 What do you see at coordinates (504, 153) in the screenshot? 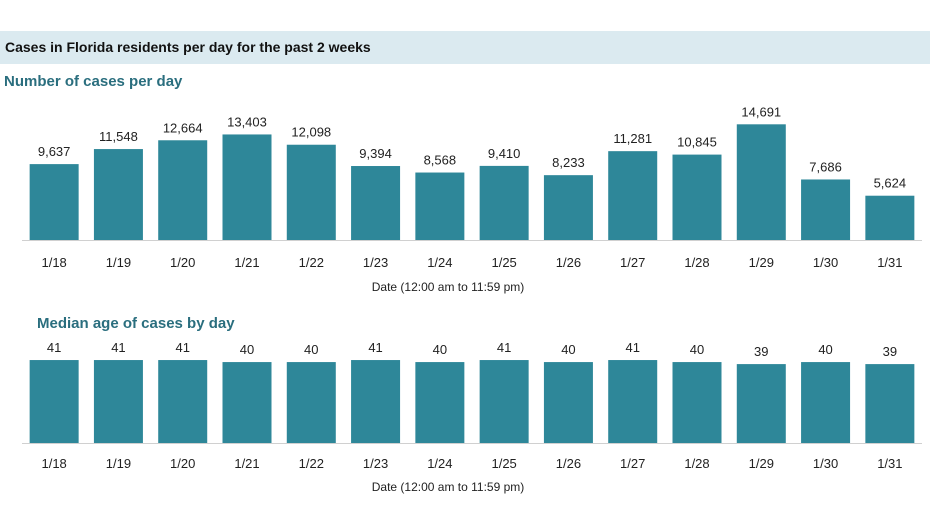
I see `data-label: 9,410` at bounding box center [504, 153].